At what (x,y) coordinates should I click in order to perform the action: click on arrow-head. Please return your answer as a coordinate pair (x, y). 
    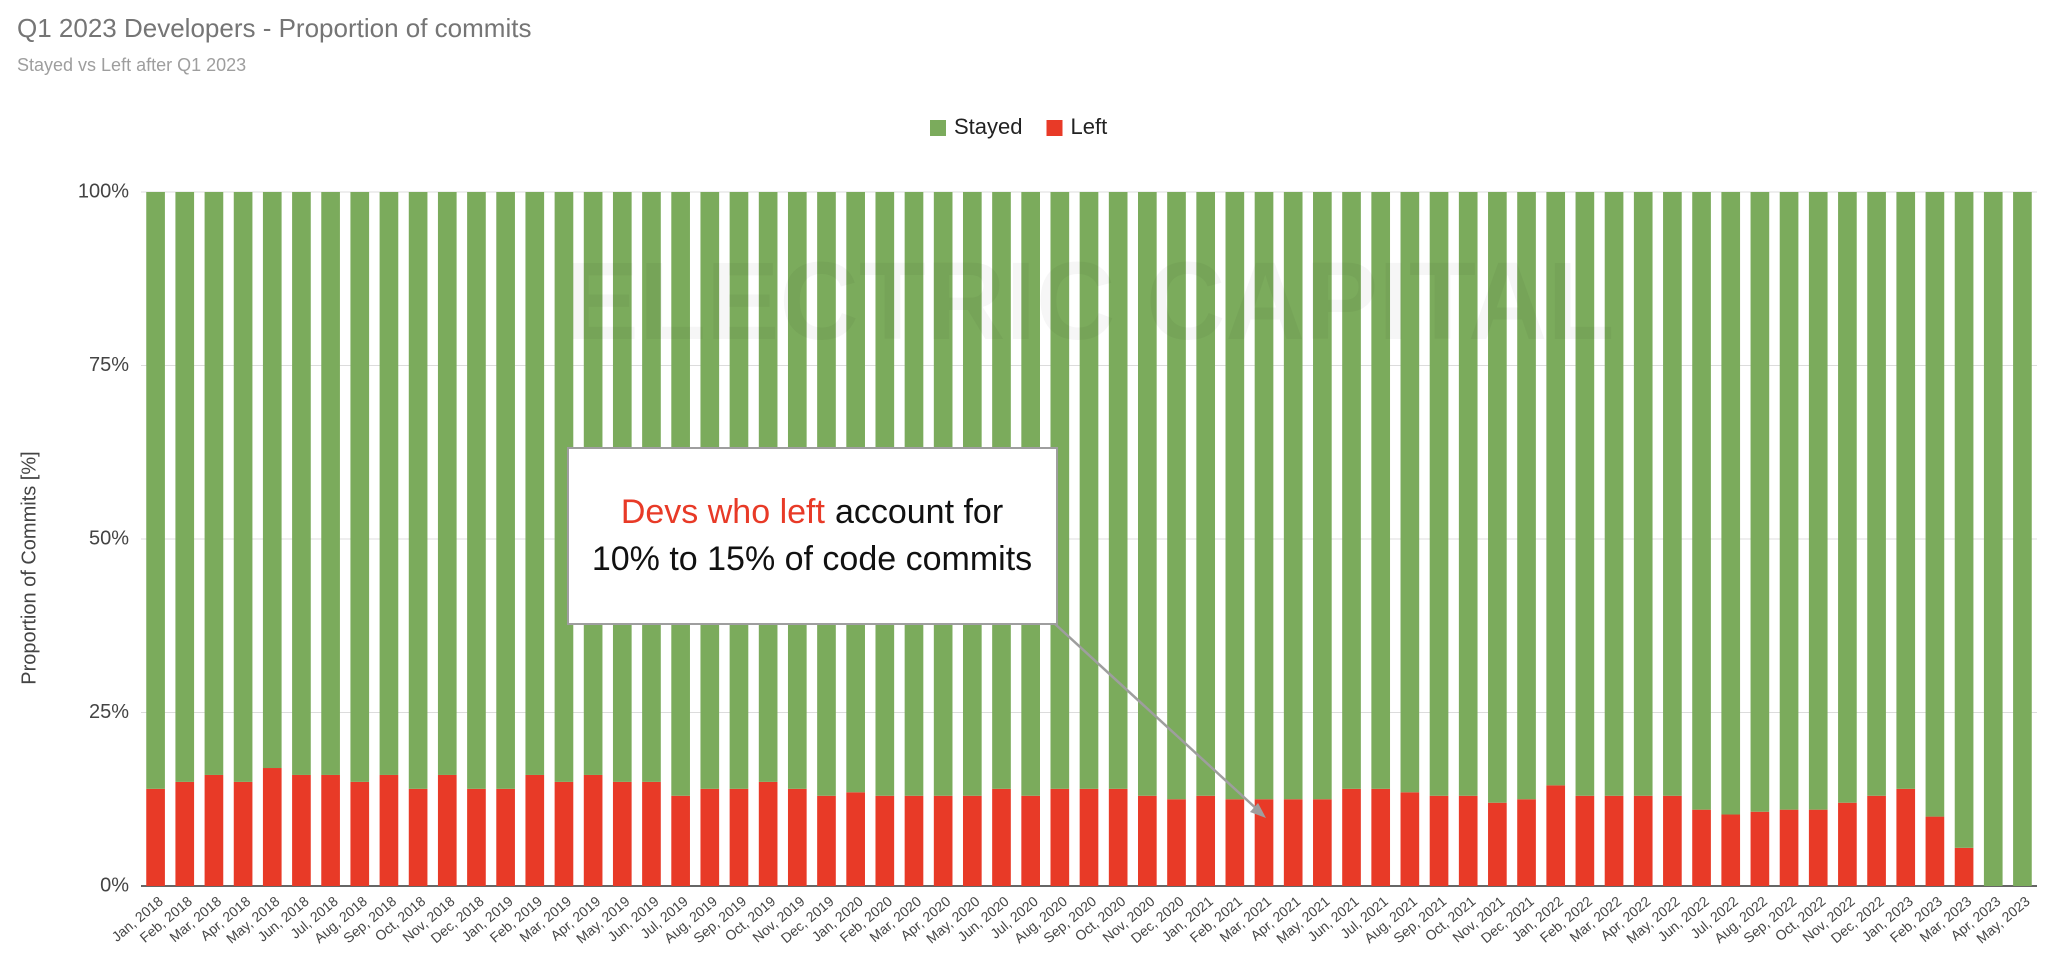
    Looking at the image, I should click on (1258, 810).